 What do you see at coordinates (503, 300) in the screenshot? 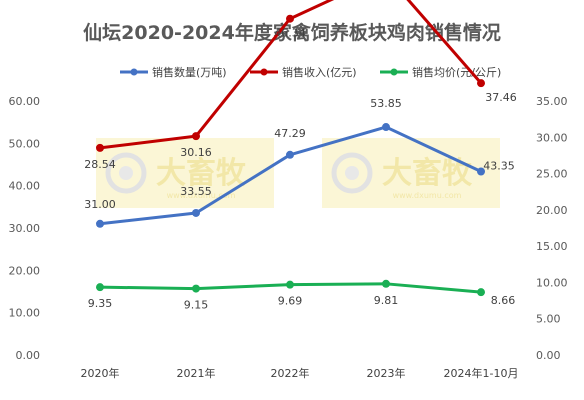
I see `data-label: 8.66` at bounding box center [503, 300].